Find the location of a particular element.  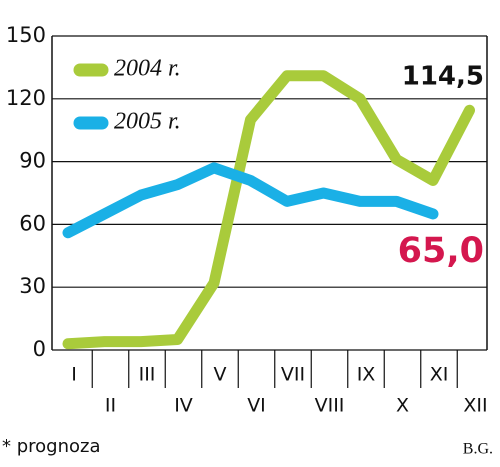

legend-label: 2005 r. is located at coordinates (147, 122).